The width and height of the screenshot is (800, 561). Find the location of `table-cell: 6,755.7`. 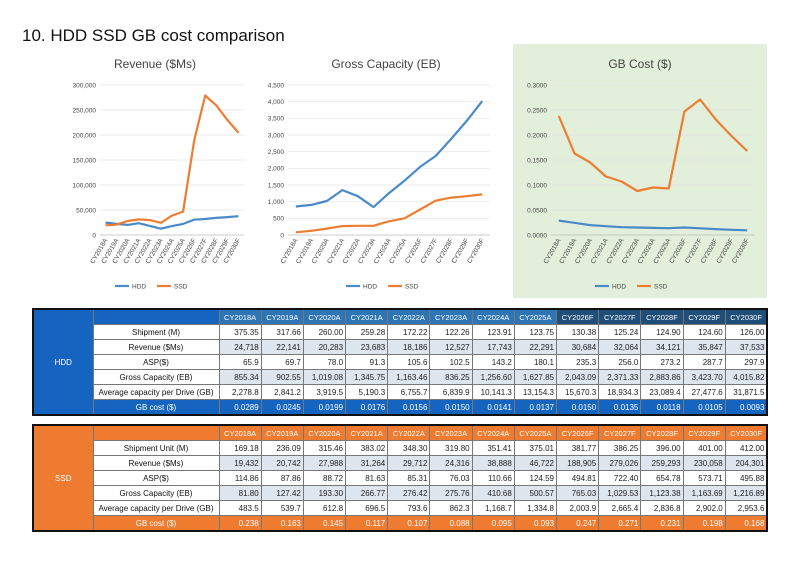

table-cell: 6,755.7 is located at coordinates (409, 392).